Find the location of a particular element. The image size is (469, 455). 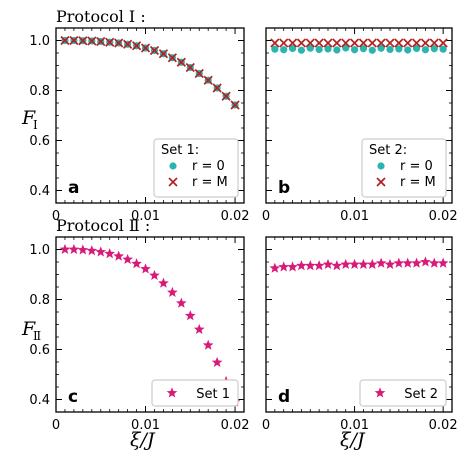

legend-label: r = M is located at coordinates (418, 182).